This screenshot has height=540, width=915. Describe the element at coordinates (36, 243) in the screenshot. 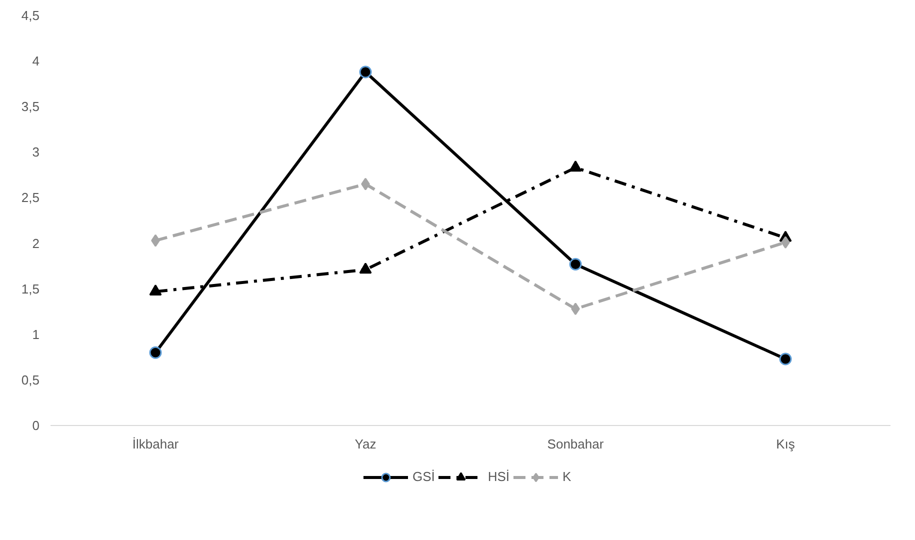

I see `y-tick-label: 2` at that location.